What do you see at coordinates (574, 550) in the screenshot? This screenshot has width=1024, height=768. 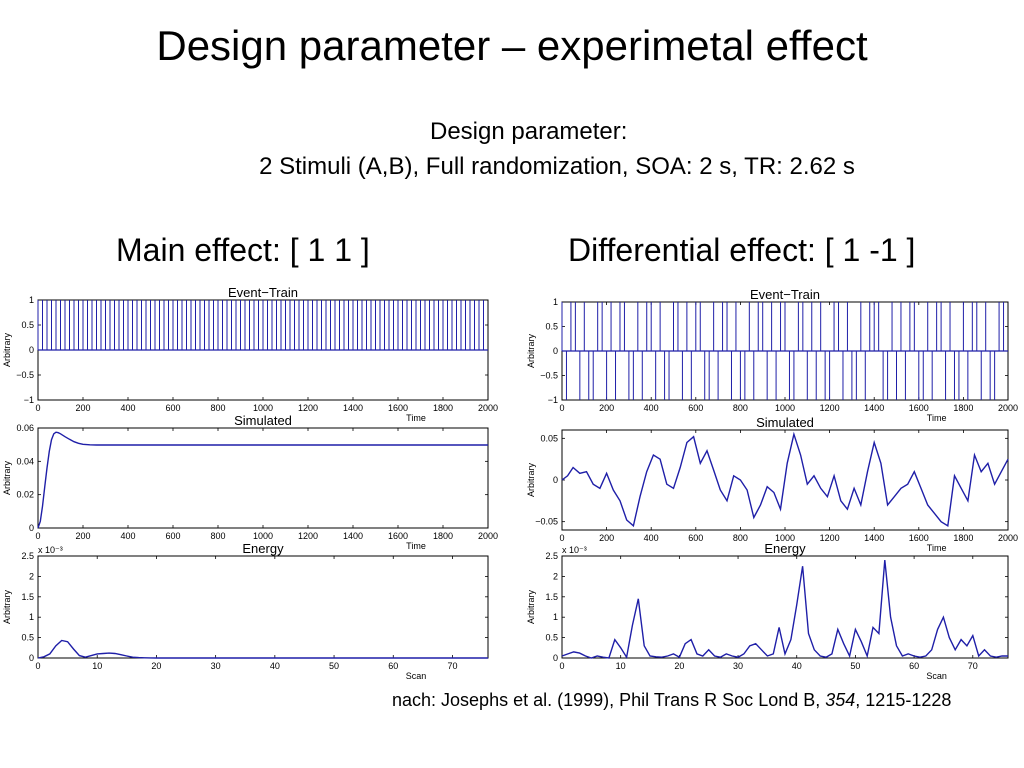 I see `y-exponent-label: x 10⁻³` at bounding box center [574, 550].